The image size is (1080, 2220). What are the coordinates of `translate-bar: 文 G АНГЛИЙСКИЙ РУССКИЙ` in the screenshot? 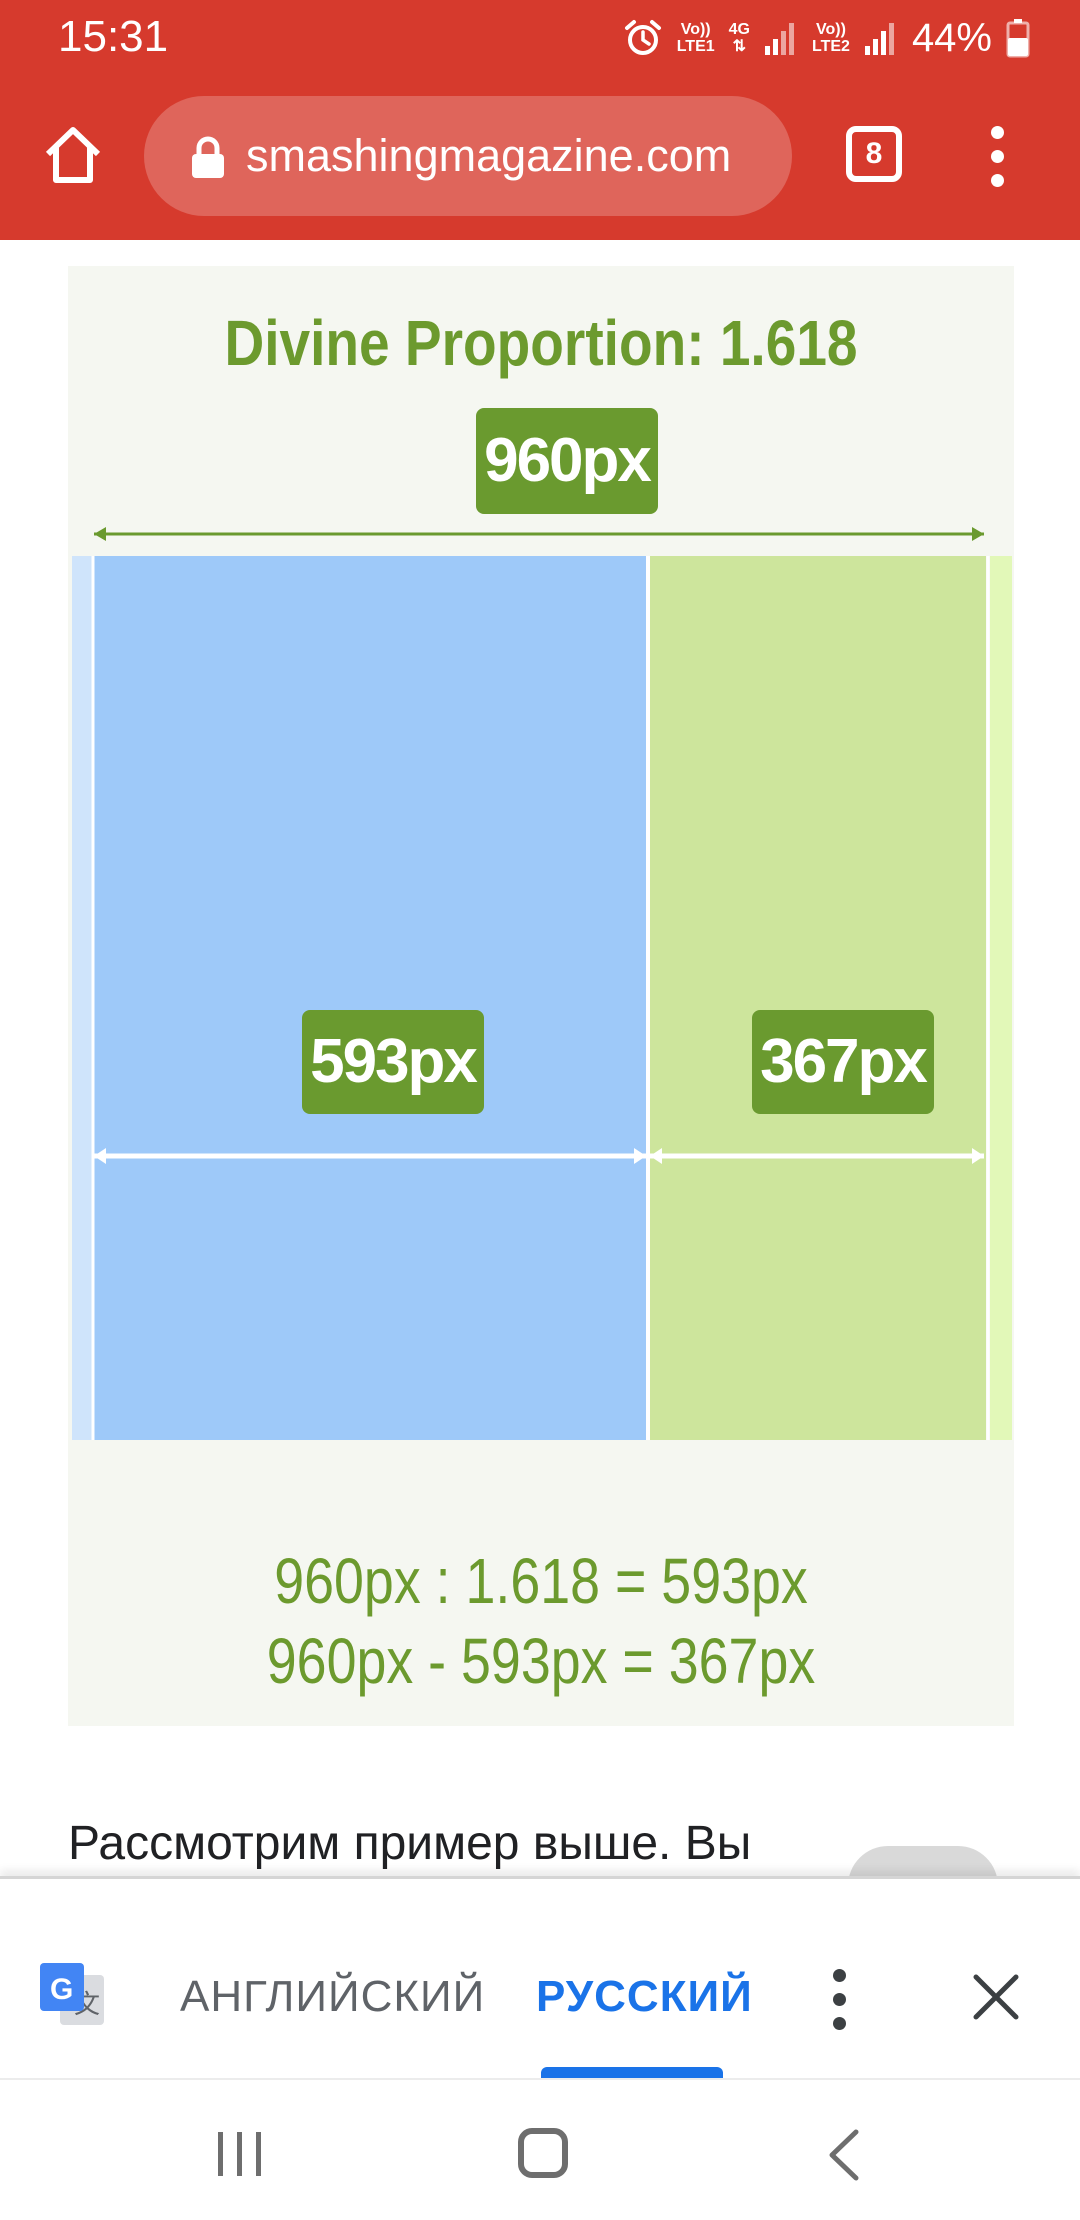 It's located at (540, 1977).